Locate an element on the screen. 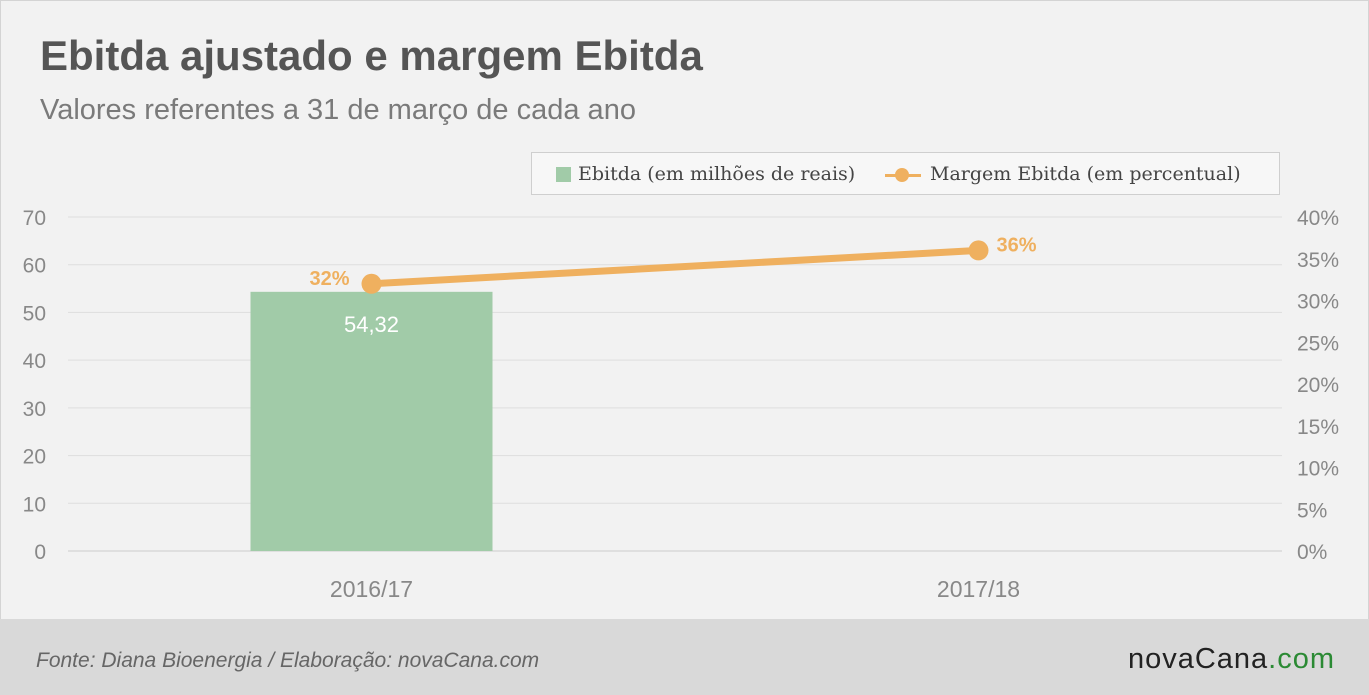 The width and height of the screenshot is (1369, 695). y-right-tick-label: 20% is located at coordinates (1318, 385).